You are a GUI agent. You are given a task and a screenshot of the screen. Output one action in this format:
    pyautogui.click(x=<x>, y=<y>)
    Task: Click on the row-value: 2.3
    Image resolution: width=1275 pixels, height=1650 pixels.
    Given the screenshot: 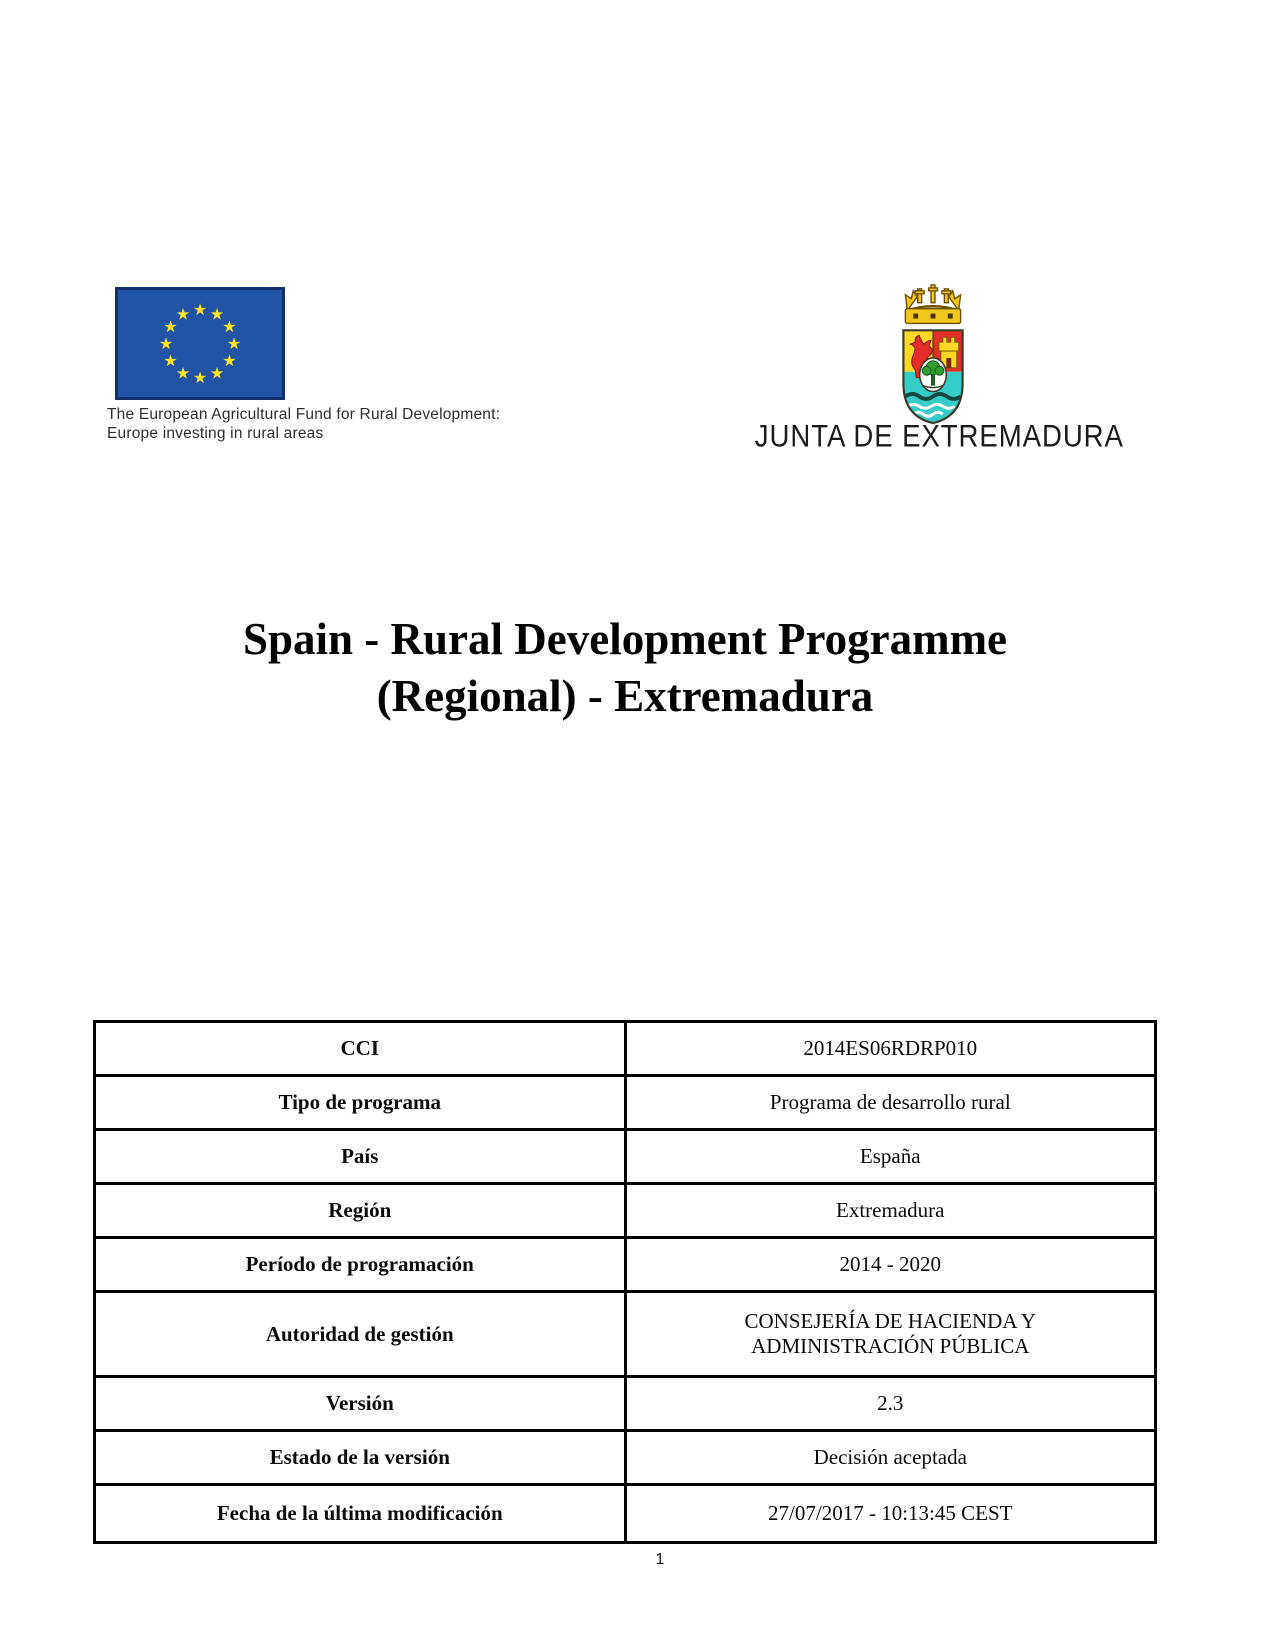 What is the action you would take?
    pyautogui.click(x=890, y=1403)
    